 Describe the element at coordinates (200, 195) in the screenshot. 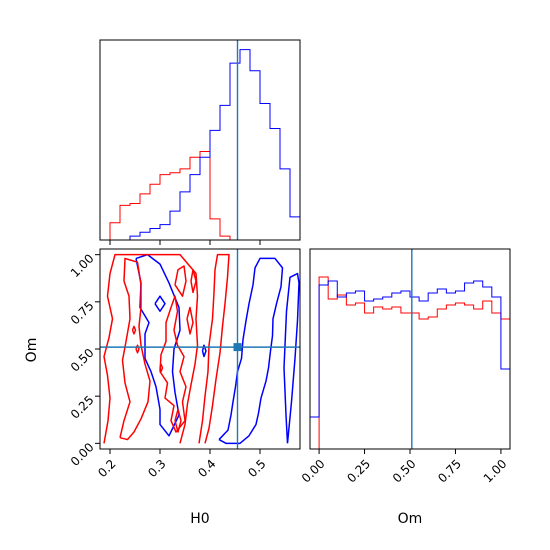

I see `red-h0-histogram-line` at that location.